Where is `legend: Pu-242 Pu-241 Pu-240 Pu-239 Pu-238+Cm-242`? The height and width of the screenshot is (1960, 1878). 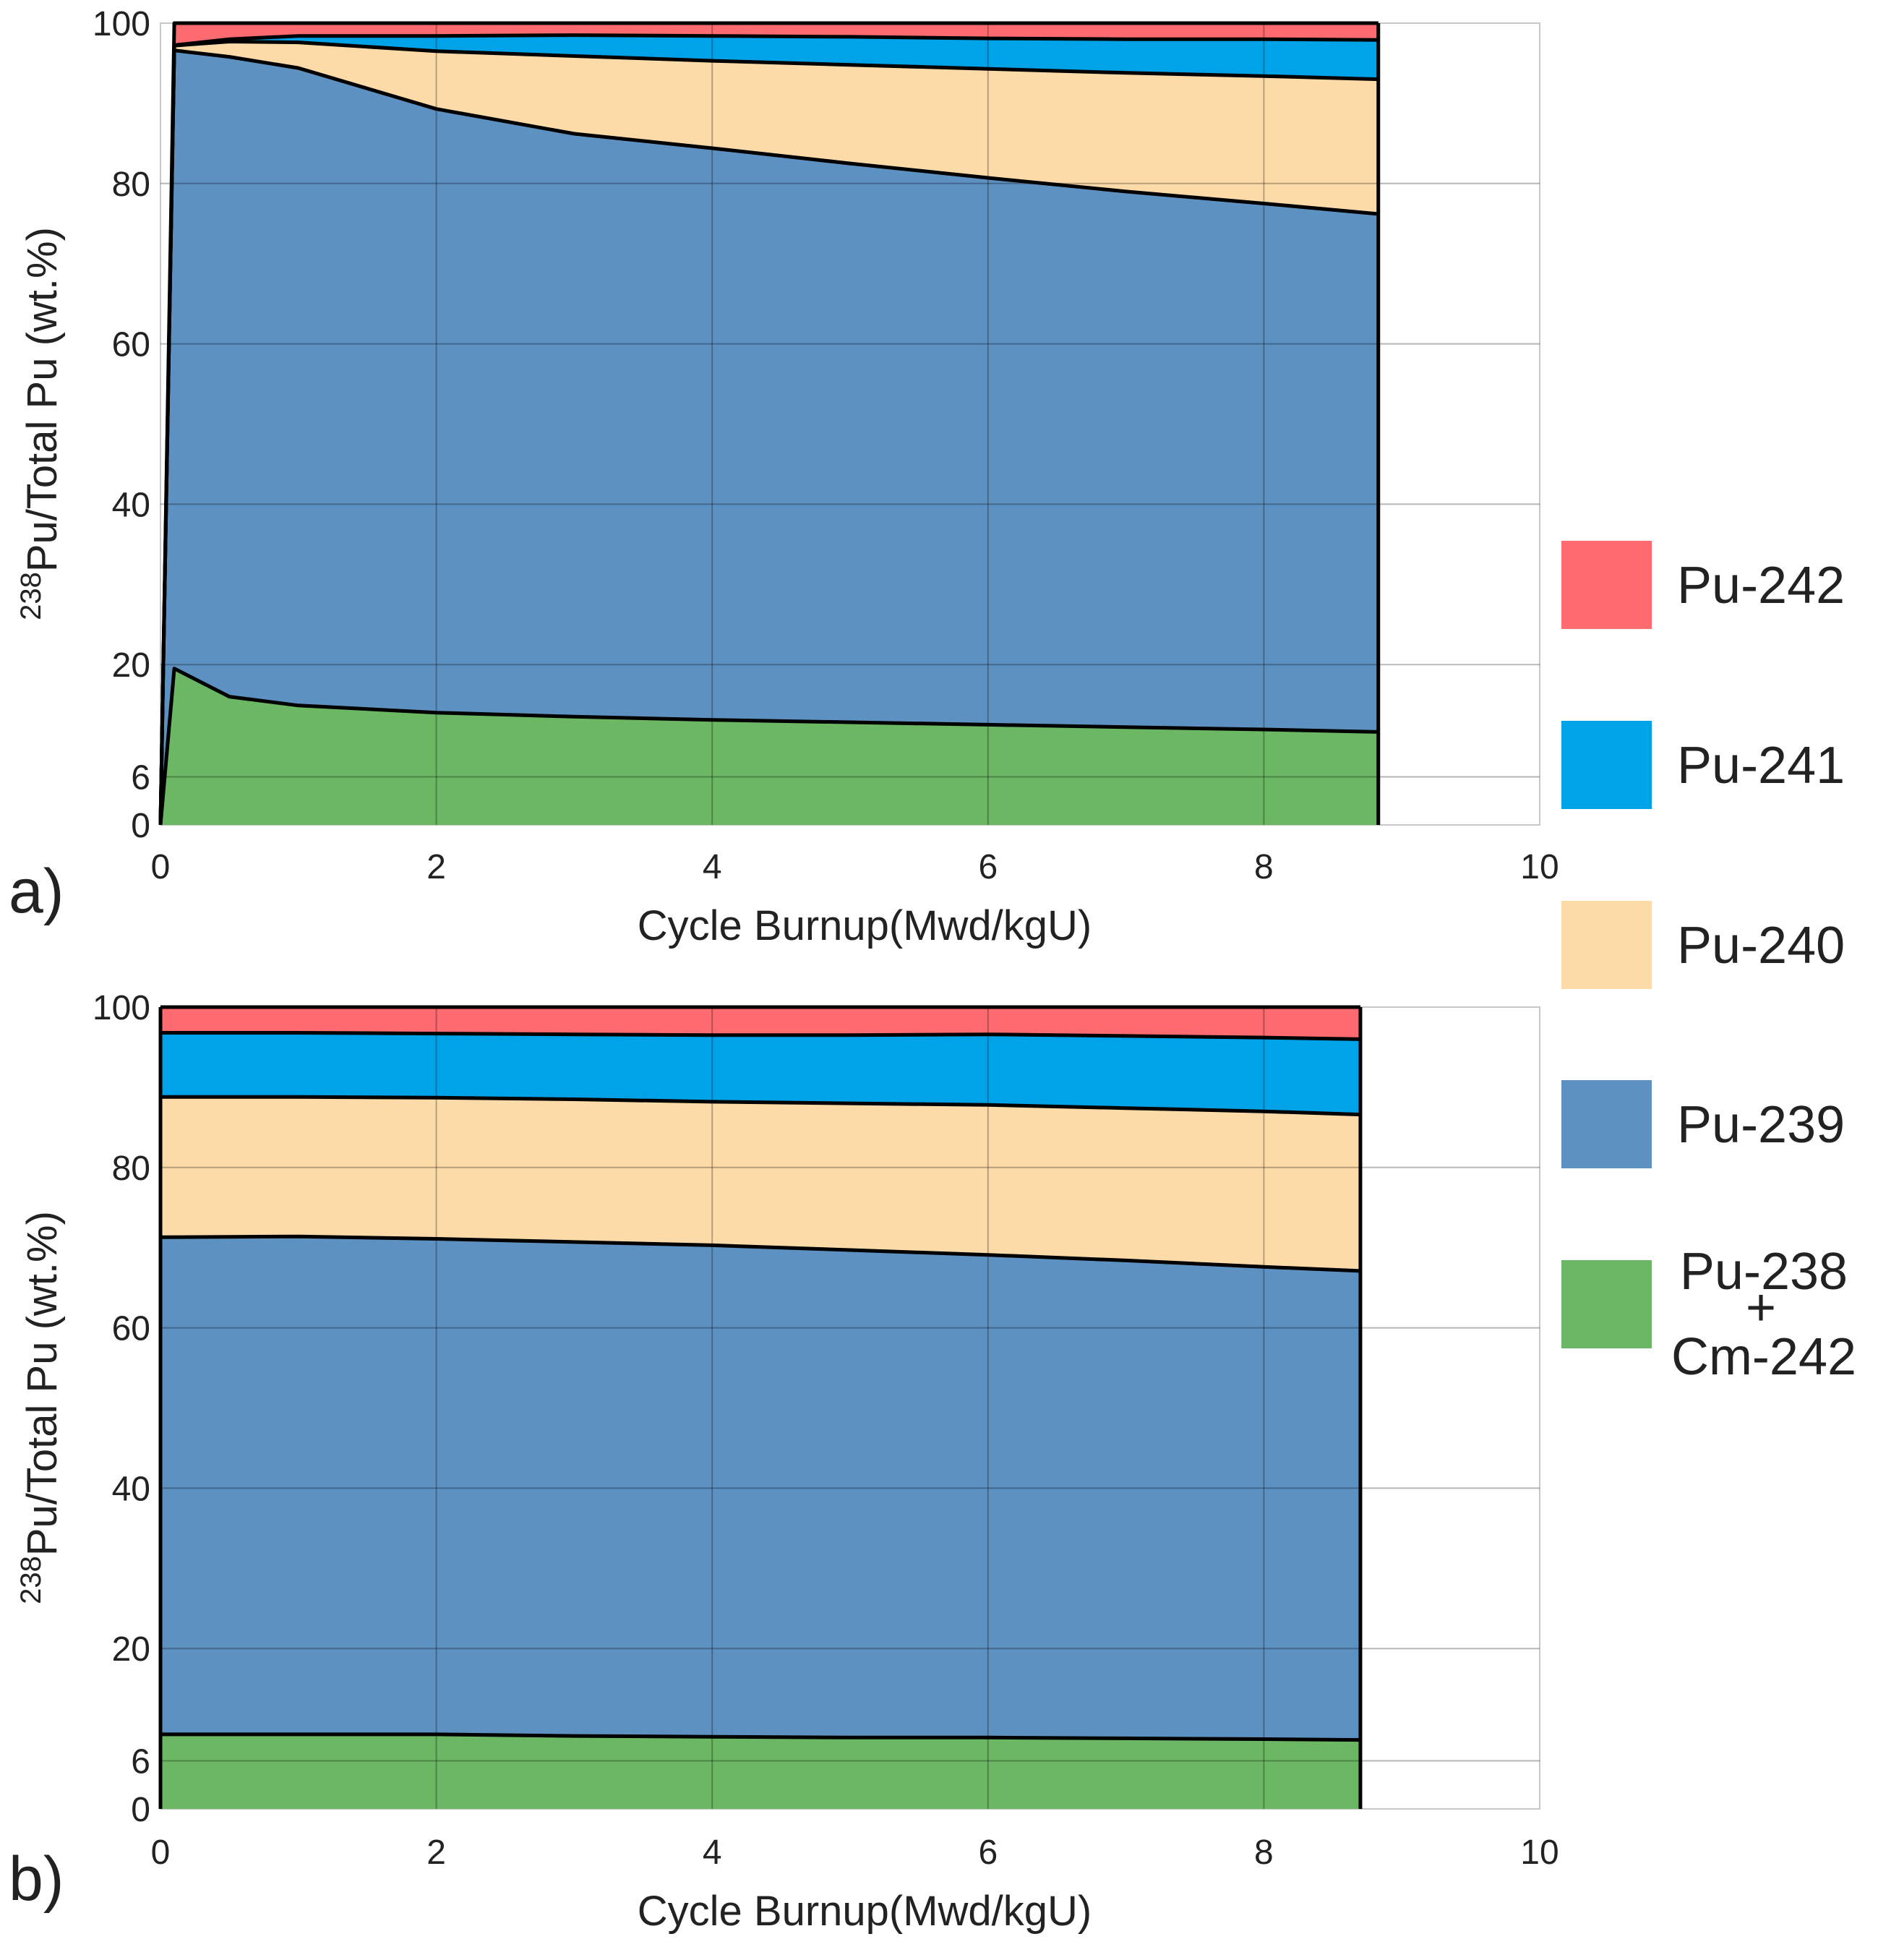 legend: Pu-242 Pu-241 Pu-240 Pu-239 Pu-238+Cm-242 is located at coordinates (1709, 963).